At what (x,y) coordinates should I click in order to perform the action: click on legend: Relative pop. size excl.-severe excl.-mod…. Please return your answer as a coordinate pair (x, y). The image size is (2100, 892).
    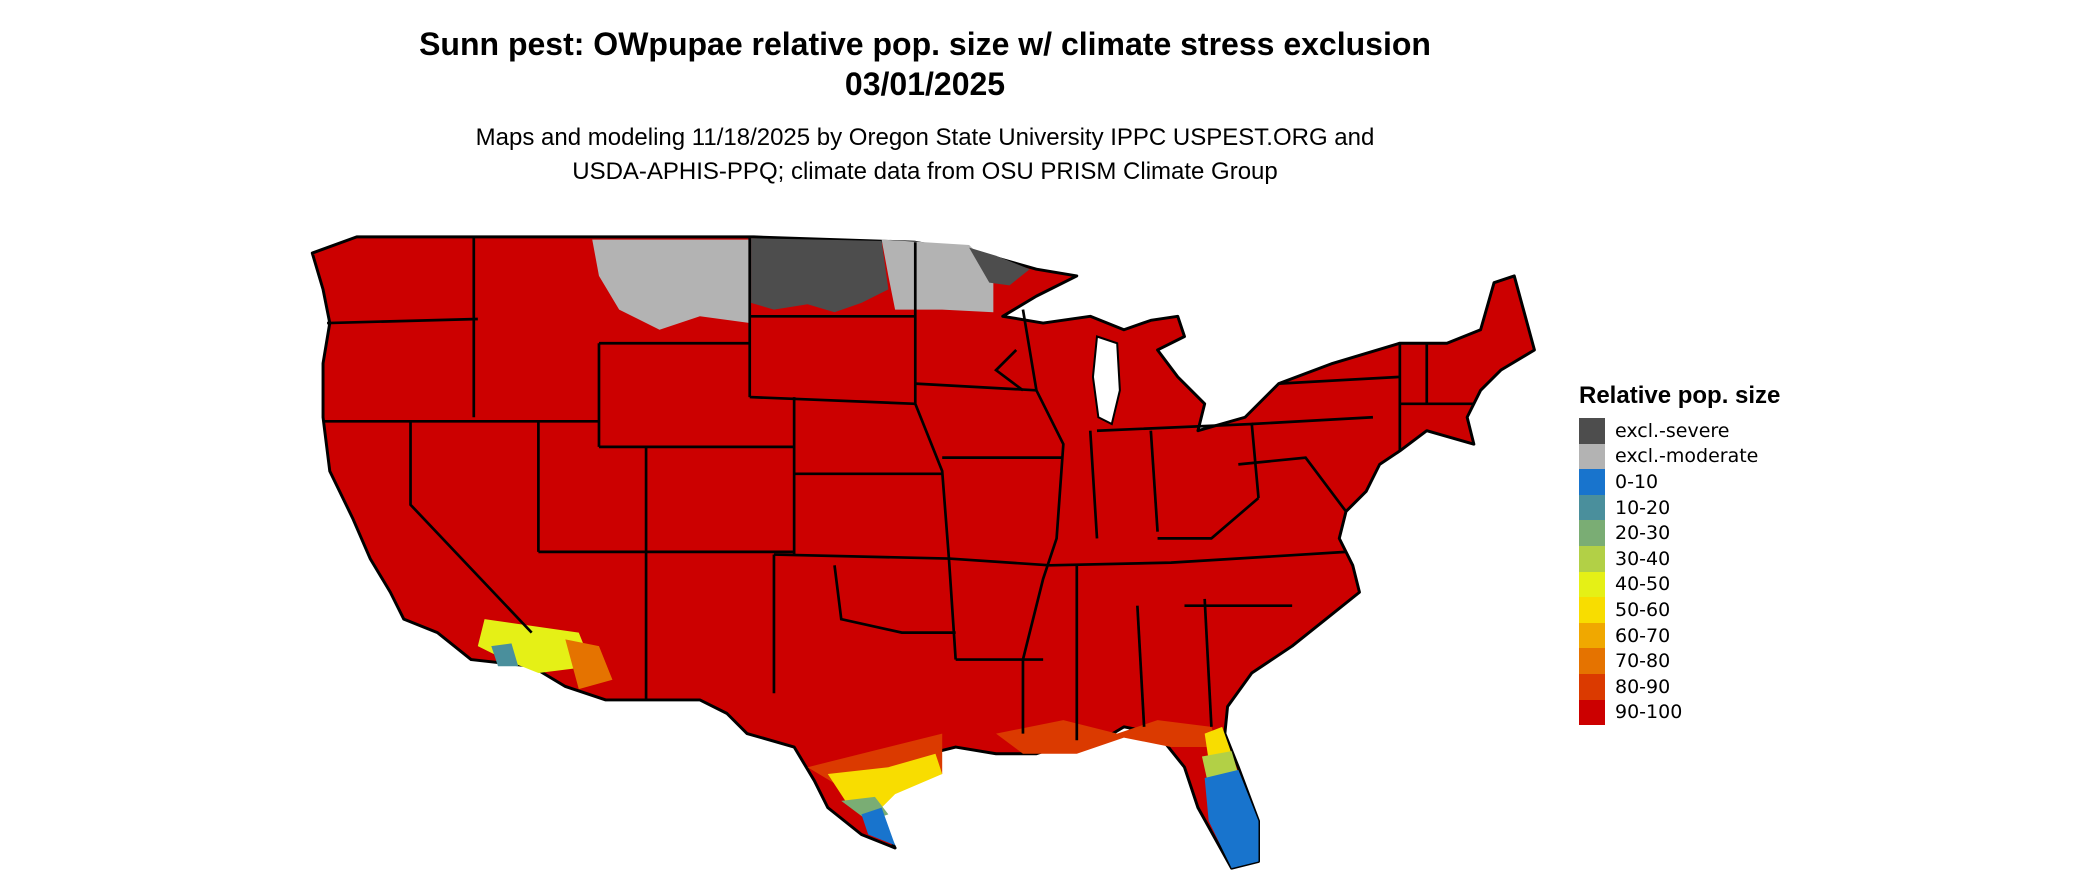
    Looking at the image, I should click on (1680, 554).